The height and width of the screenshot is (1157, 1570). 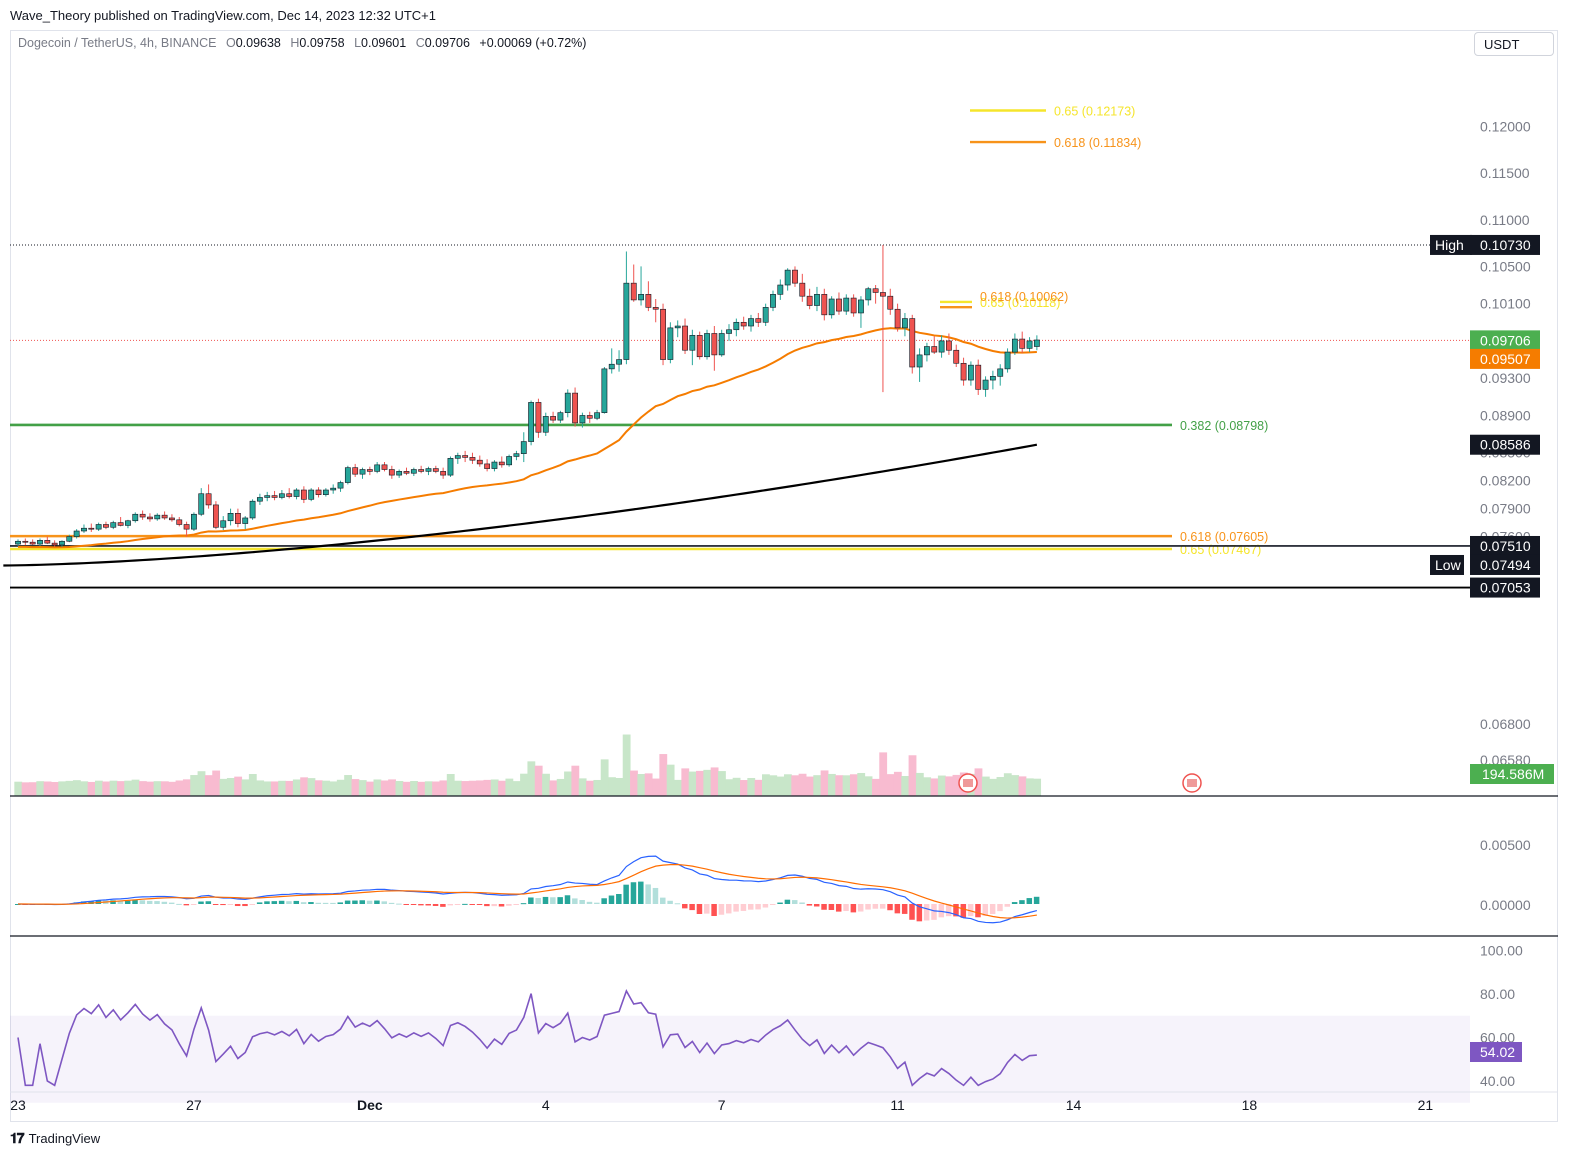 What do you see at coordinates (1496, 1052) in the screenshot?
I see `rsi-tag` at bounding box center [1496, 1052].